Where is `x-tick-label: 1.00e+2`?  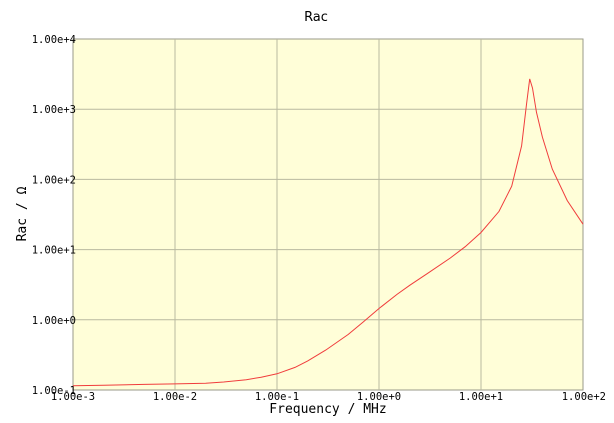
x-tick-label: 1.00e+2 is located at coordinates (584, 397).